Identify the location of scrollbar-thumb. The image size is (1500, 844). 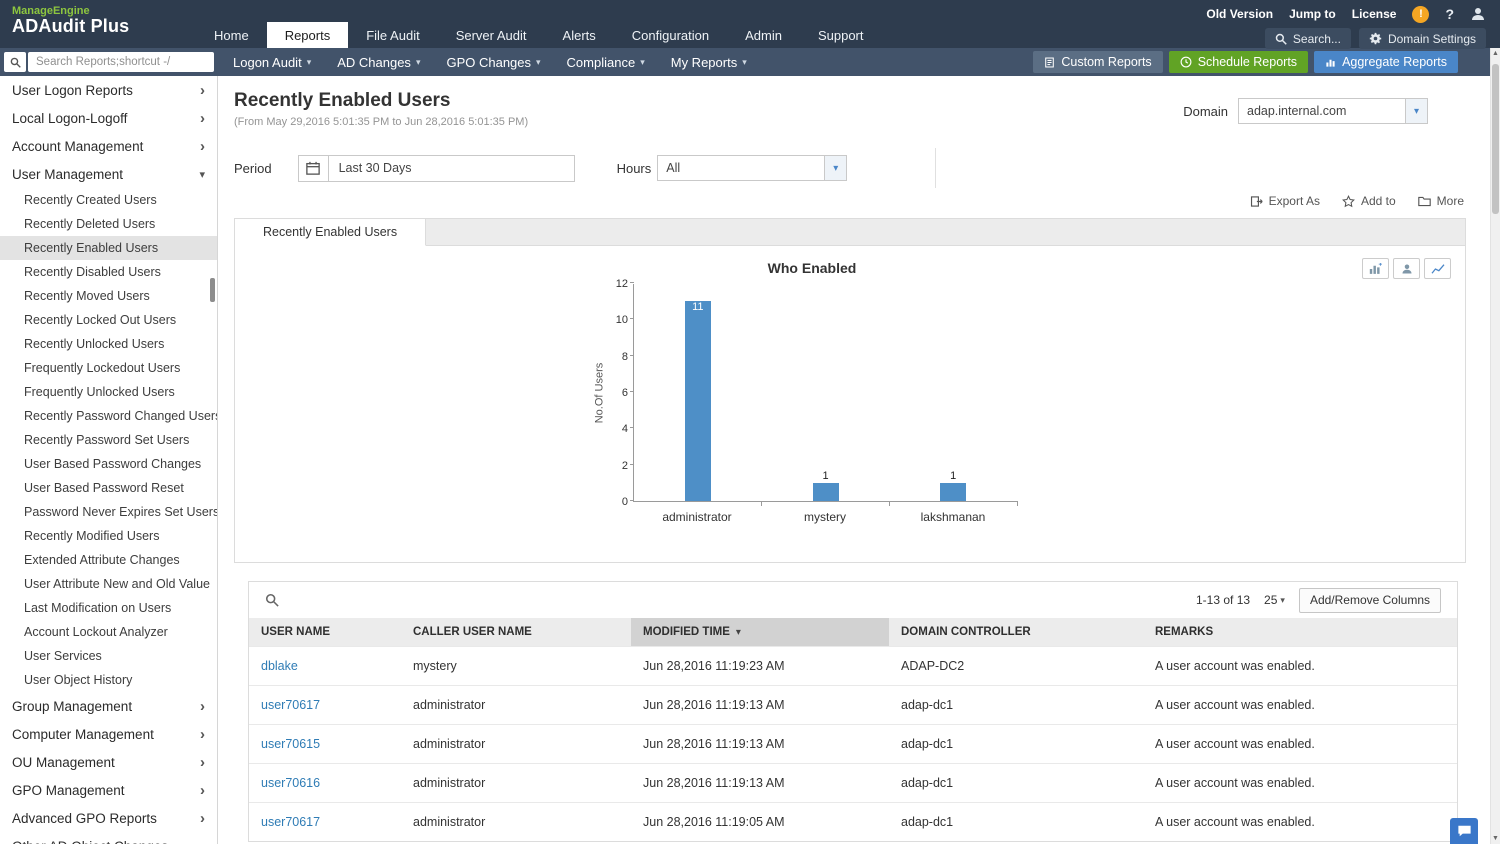
(1495, 139).